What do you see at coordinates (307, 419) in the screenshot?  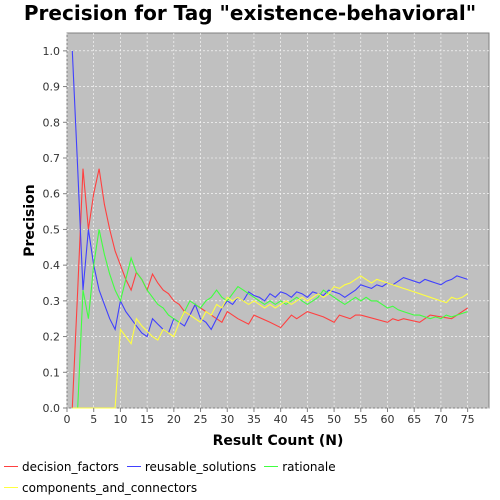 I see `x-tick-label: 45` at bounding box center [307, 419].